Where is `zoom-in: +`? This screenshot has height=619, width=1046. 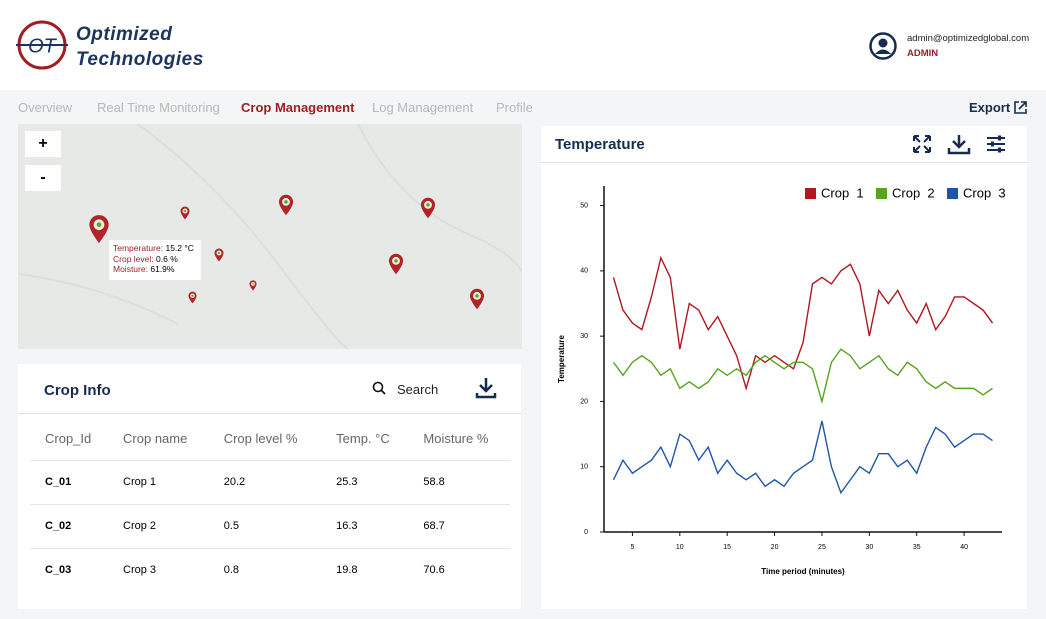
zoom-in: + is located at coordinates (43, 144).